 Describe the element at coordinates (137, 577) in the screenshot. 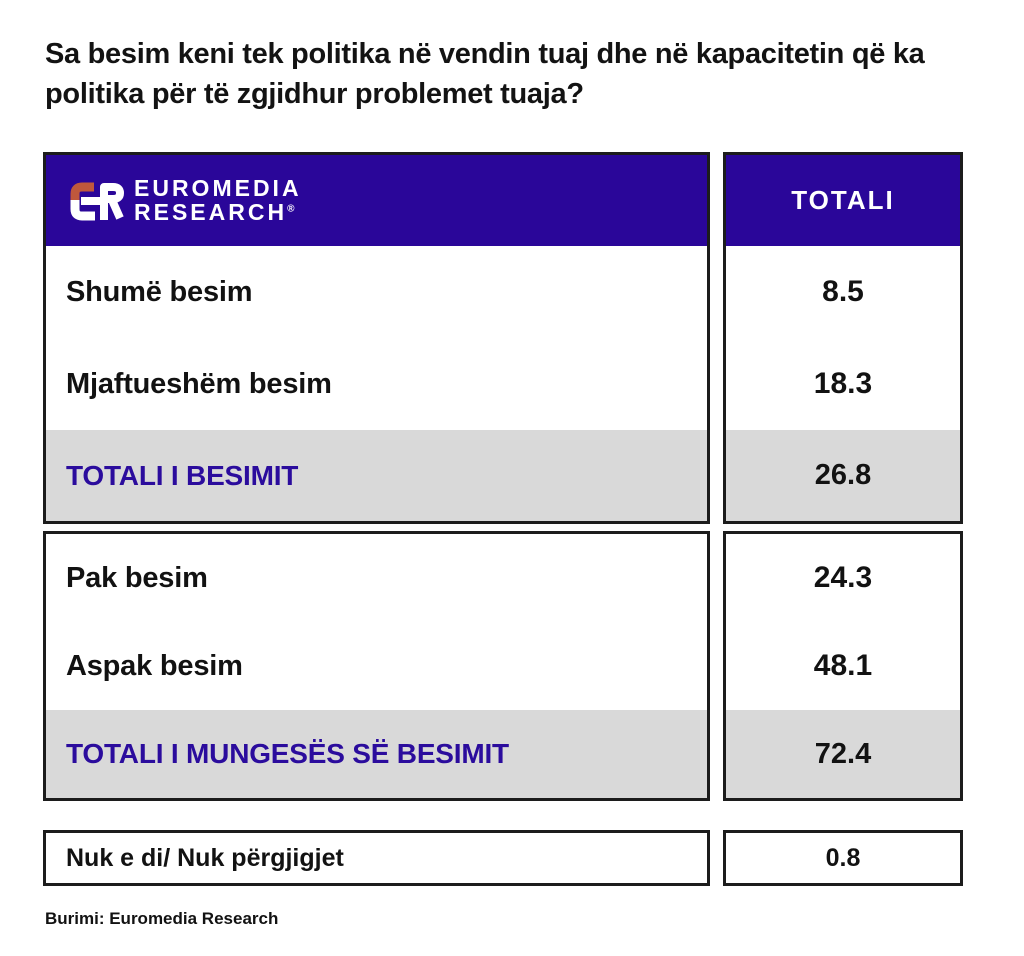

I see `row-label: Pak besim` at that location.